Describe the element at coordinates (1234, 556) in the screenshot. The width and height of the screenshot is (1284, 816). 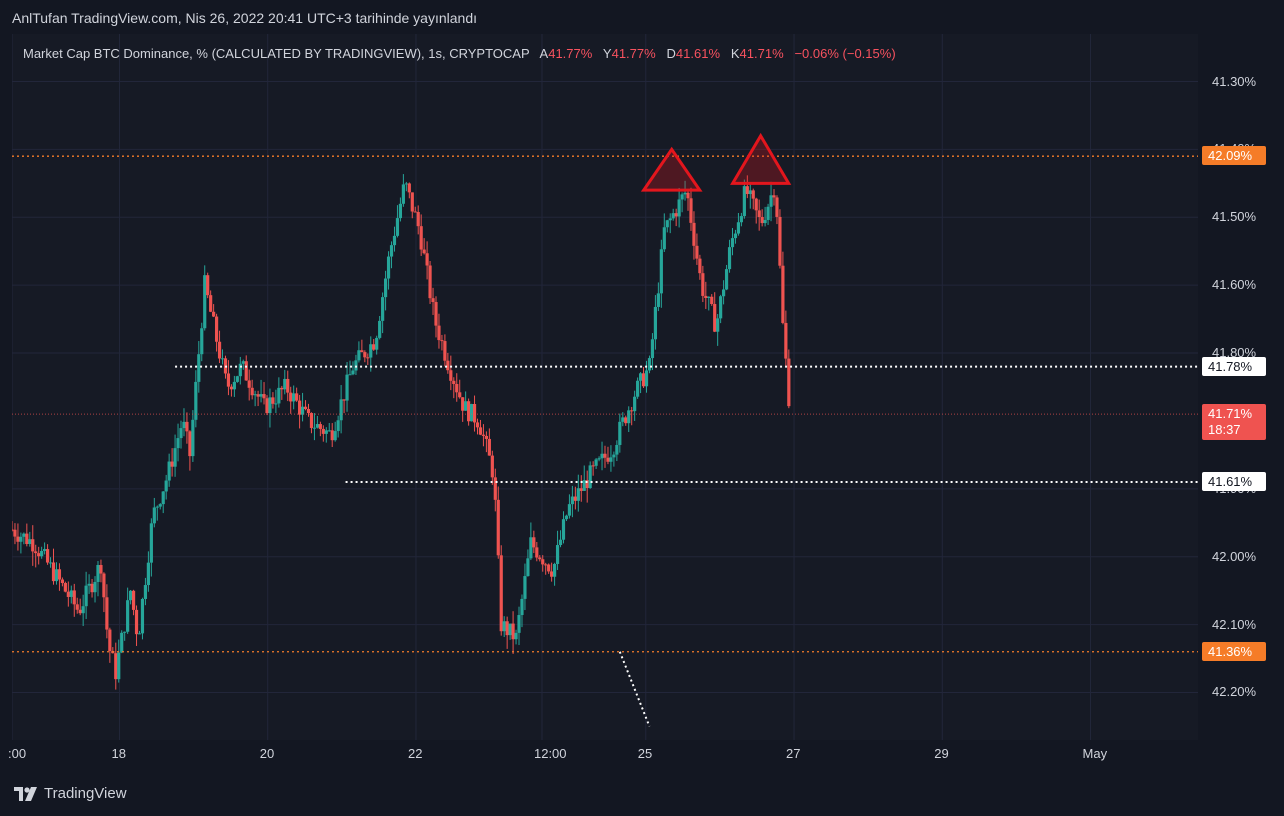
I see `price-tick-label: 42.00%` at that location.